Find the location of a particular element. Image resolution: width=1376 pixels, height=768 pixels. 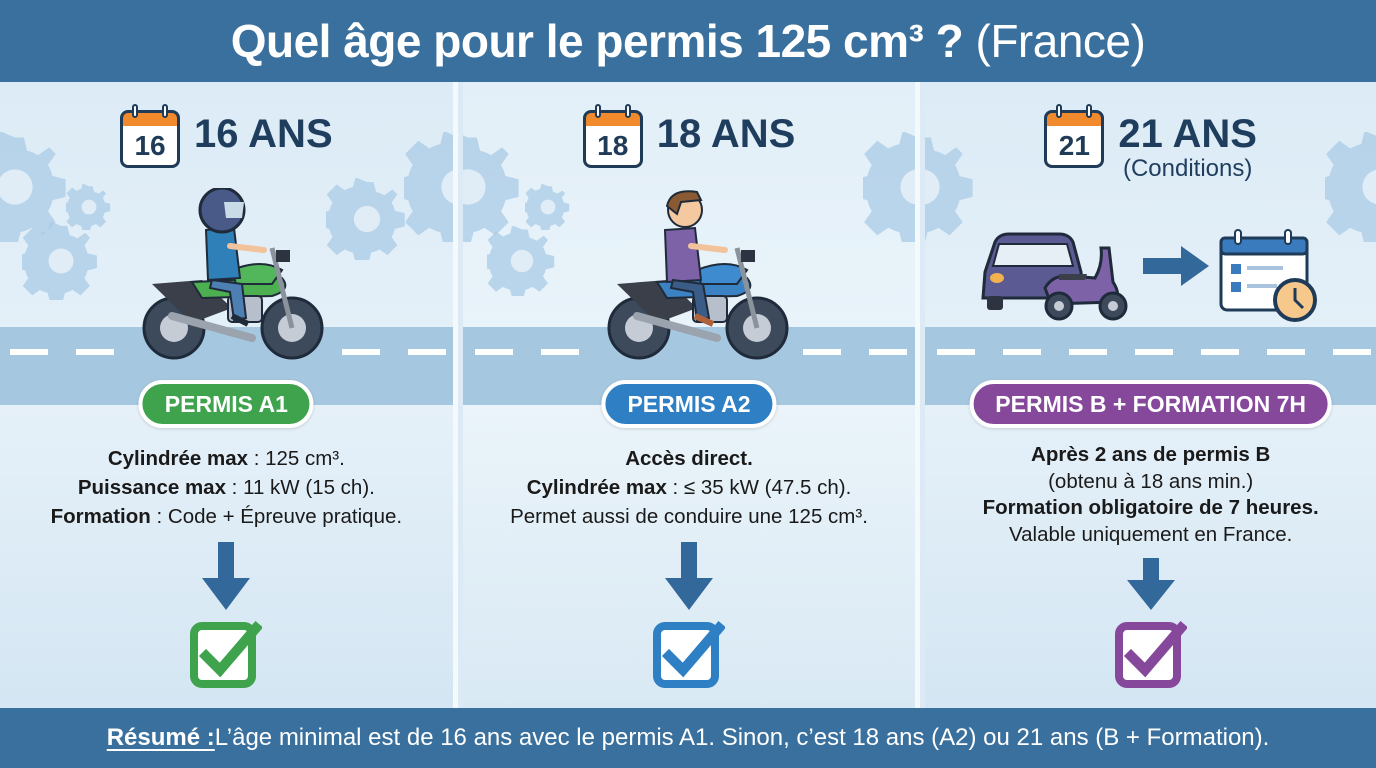

summary-label: Résumé : is located at coordinates (160, 737).